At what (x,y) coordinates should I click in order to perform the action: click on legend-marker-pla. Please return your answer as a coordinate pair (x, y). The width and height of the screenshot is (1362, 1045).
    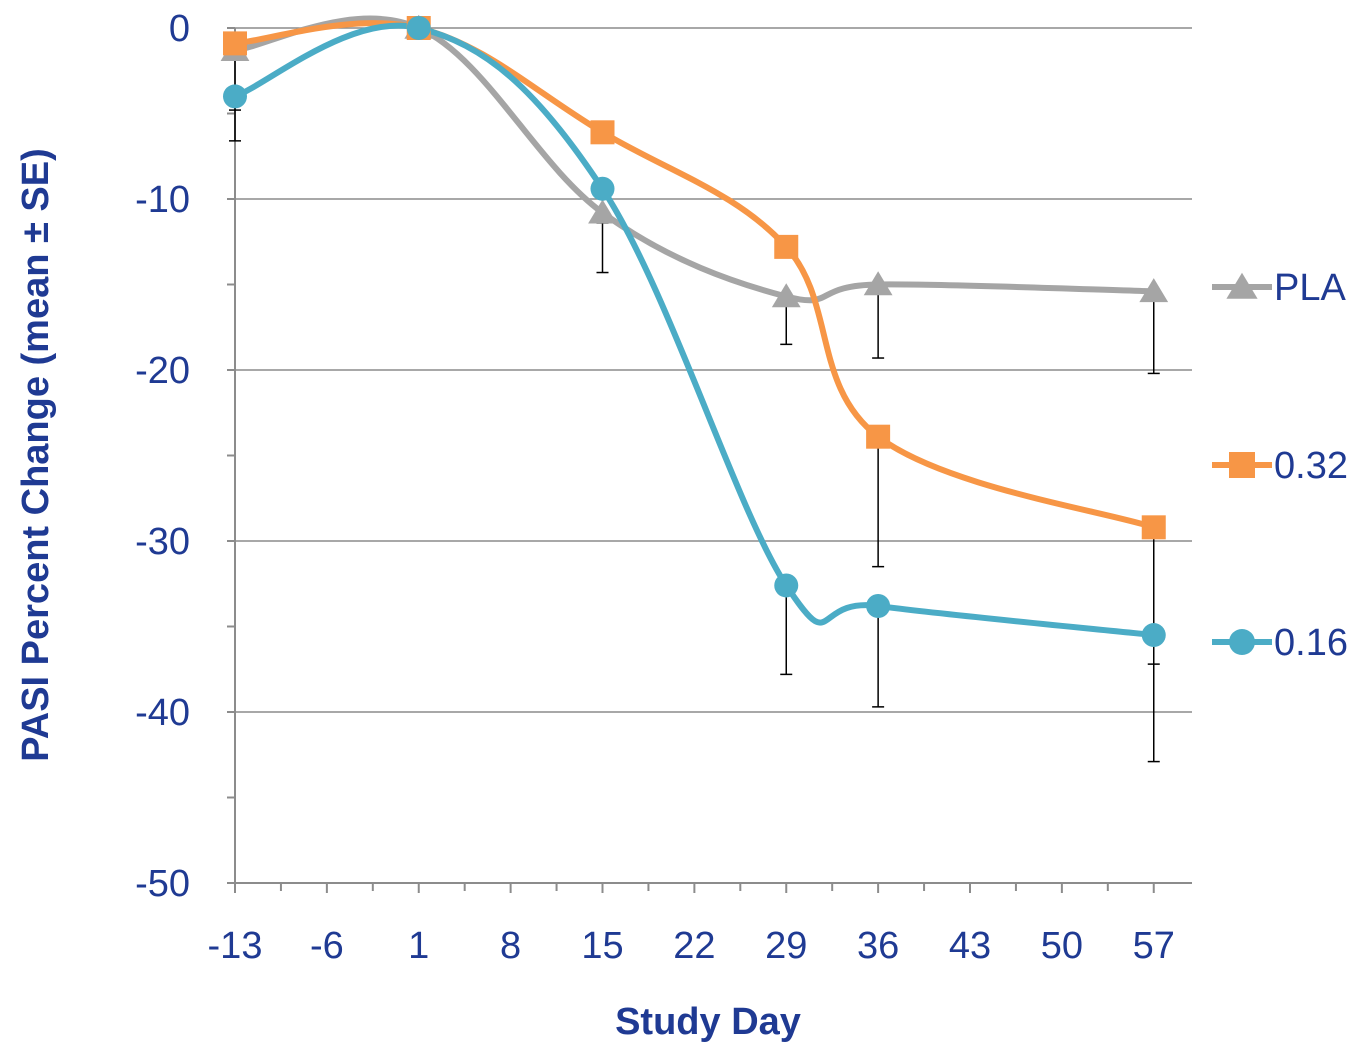
    Looking at the image, I should click on (1242, 285).